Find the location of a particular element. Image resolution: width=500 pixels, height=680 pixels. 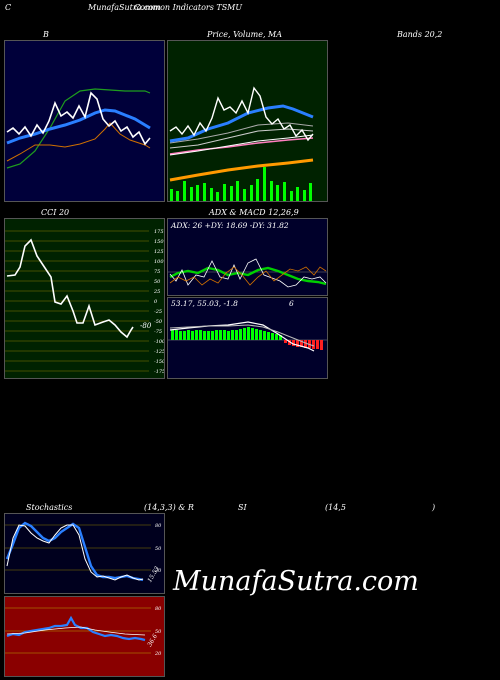

price-volume-chart is located at coordinates (241, 143).